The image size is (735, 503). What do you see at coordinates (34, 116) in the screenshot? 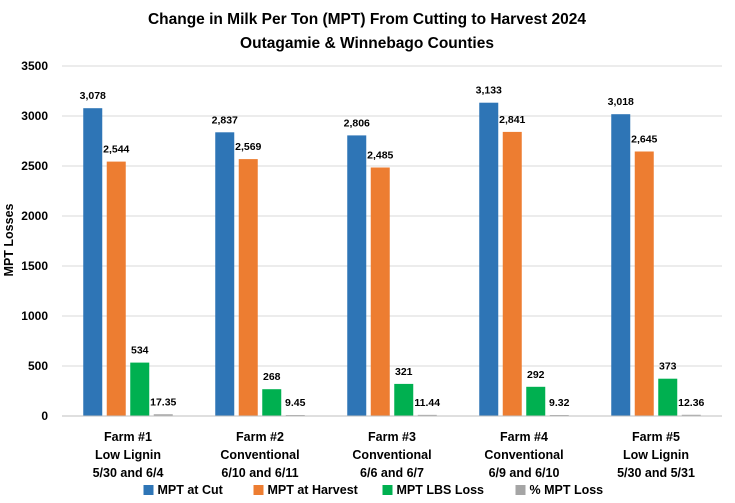
I see `y-tick-label: 3000` at bounding box center [34, 116].